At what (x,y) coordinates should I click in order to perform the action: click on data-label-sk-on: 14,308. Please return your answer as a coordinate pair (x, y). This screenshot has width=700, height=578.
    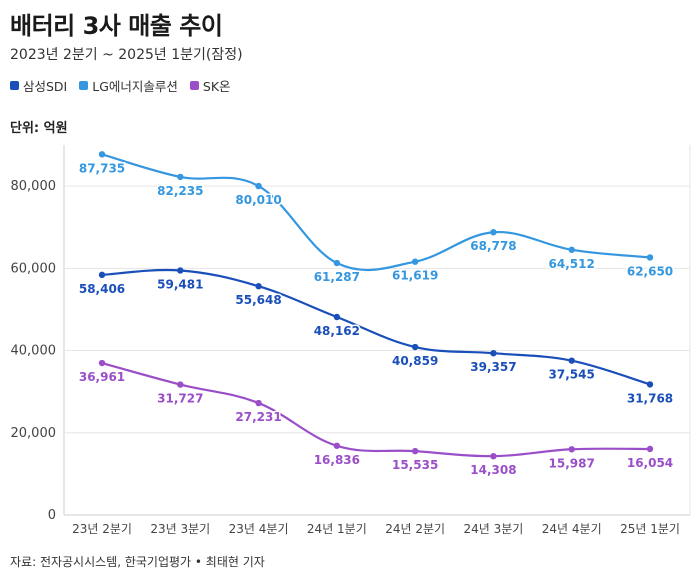
    Looking at the image, I should click on (493, 470).